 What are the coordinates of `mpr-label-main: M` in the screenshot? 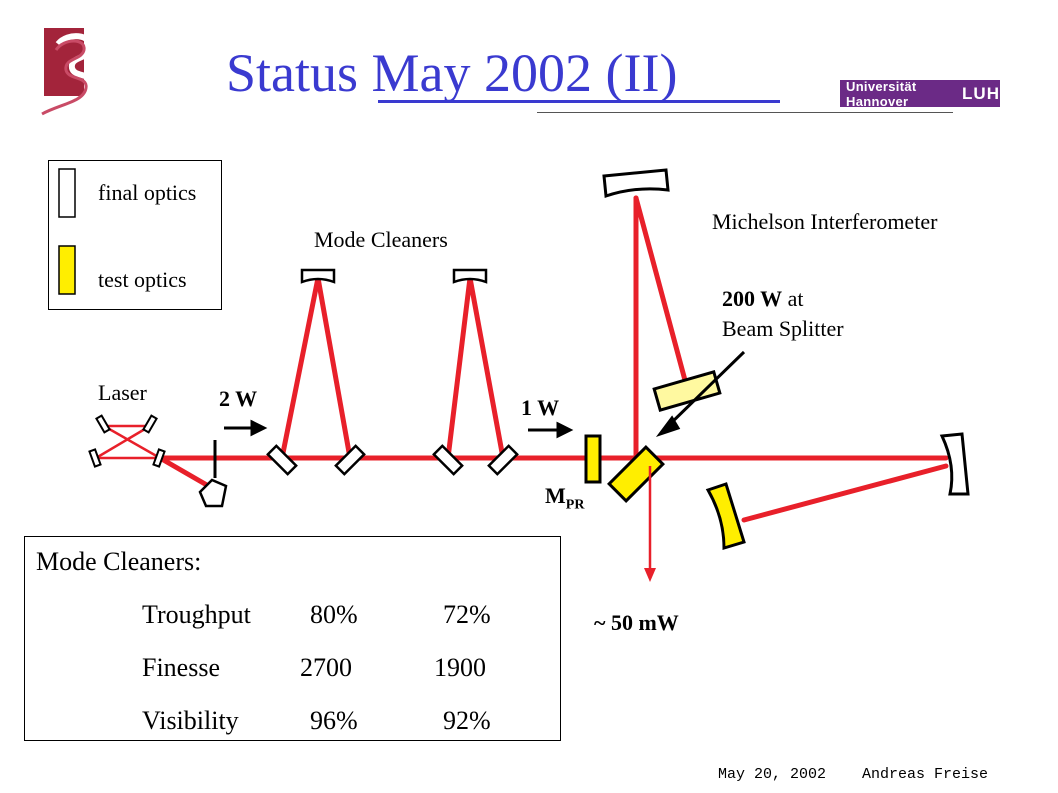 It's located at (555, 495).